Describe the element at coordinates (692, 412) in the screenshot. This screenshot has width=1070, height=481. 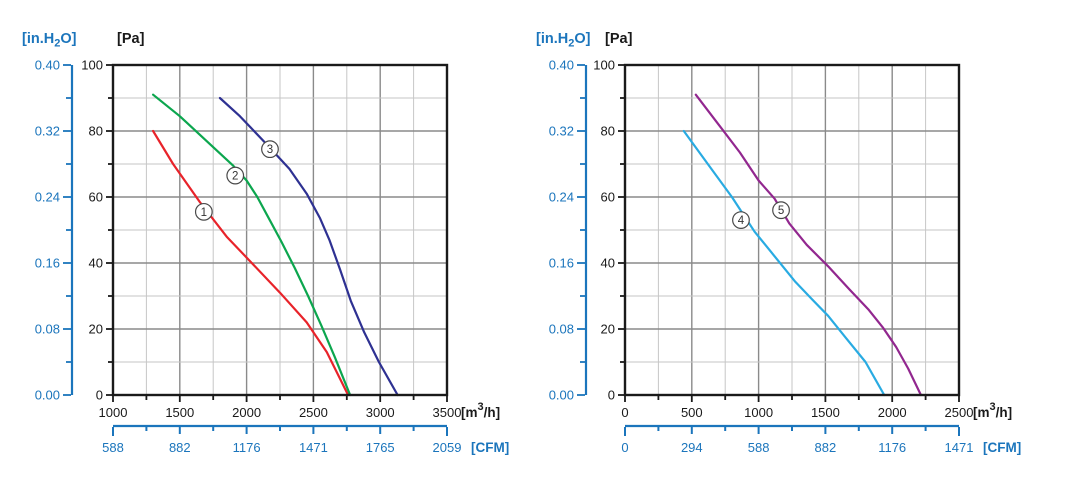
I see `m3h-tick-label: 500` at that location.